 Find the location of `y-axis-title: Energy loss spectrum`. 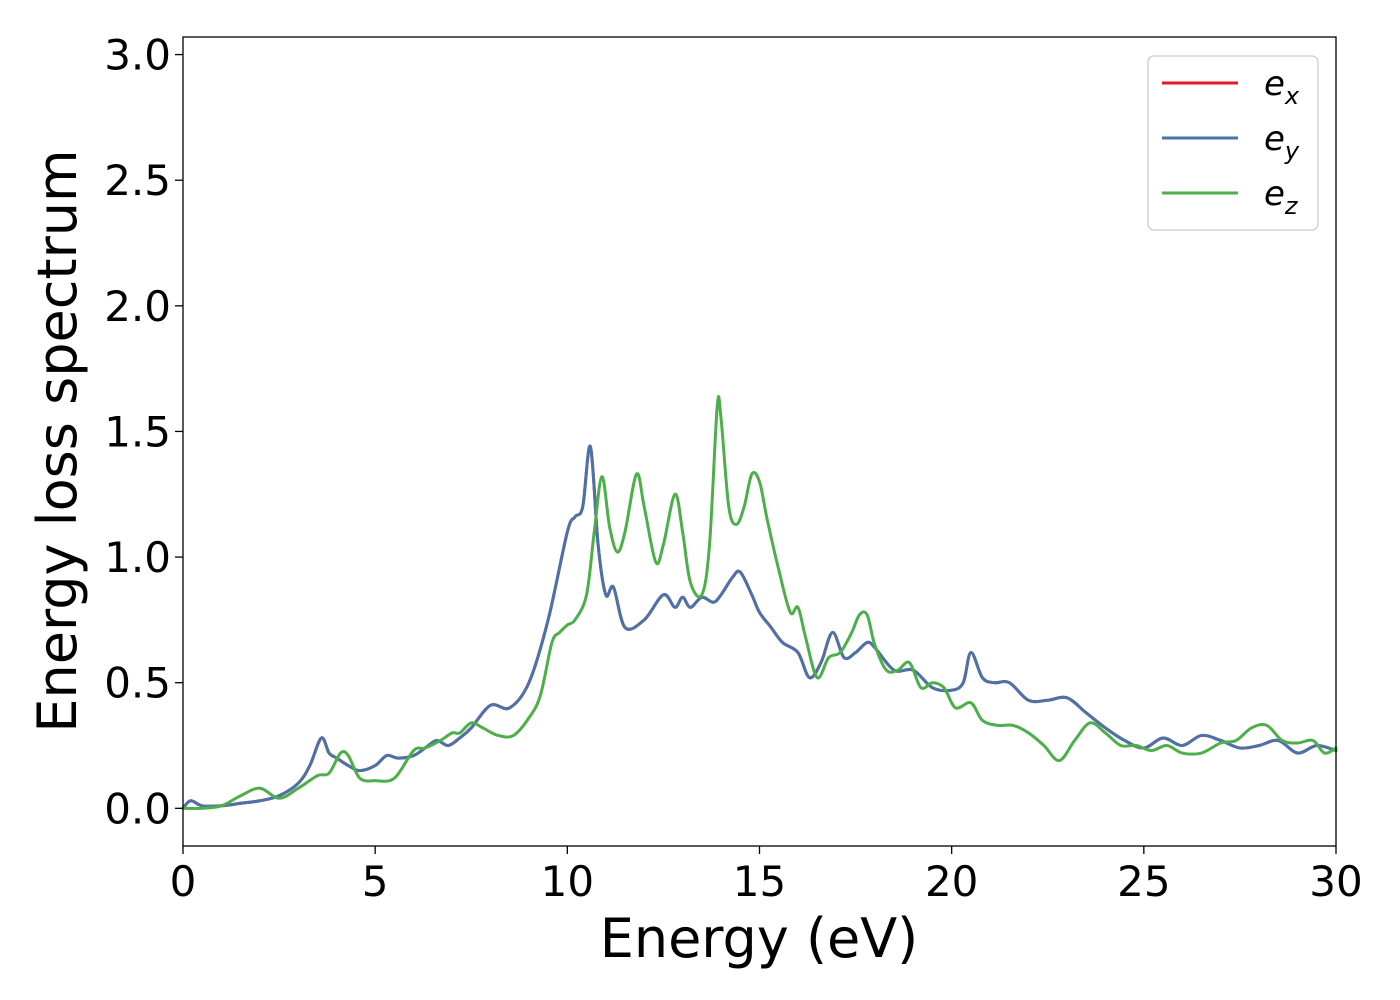

y-axis-title: Energy loss spectrum is located at coordinates (57, 440).